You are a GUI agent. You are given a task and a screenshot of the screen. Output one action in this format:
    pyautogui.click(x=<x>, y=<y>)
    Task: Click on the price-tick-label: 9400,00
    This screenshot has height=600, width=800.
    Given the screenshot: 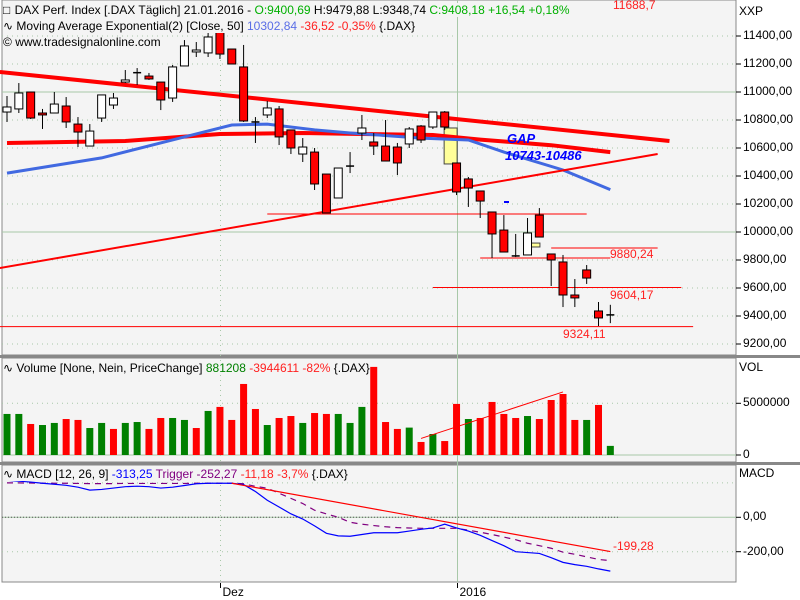 What is the action you would take?
    pyautogui.click(x=765, y=315)
    